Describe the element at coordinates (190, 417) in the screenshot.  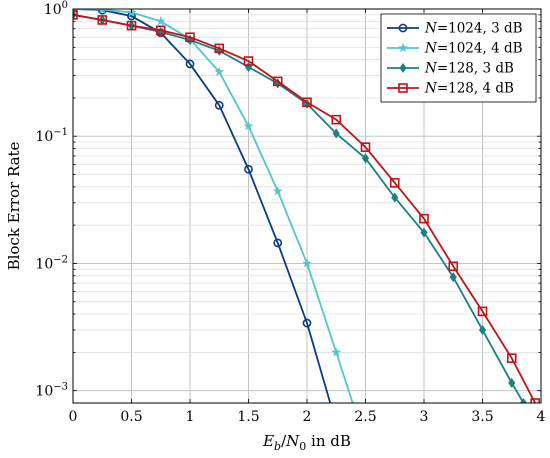
I see `x-tick-label: 1` at that location.